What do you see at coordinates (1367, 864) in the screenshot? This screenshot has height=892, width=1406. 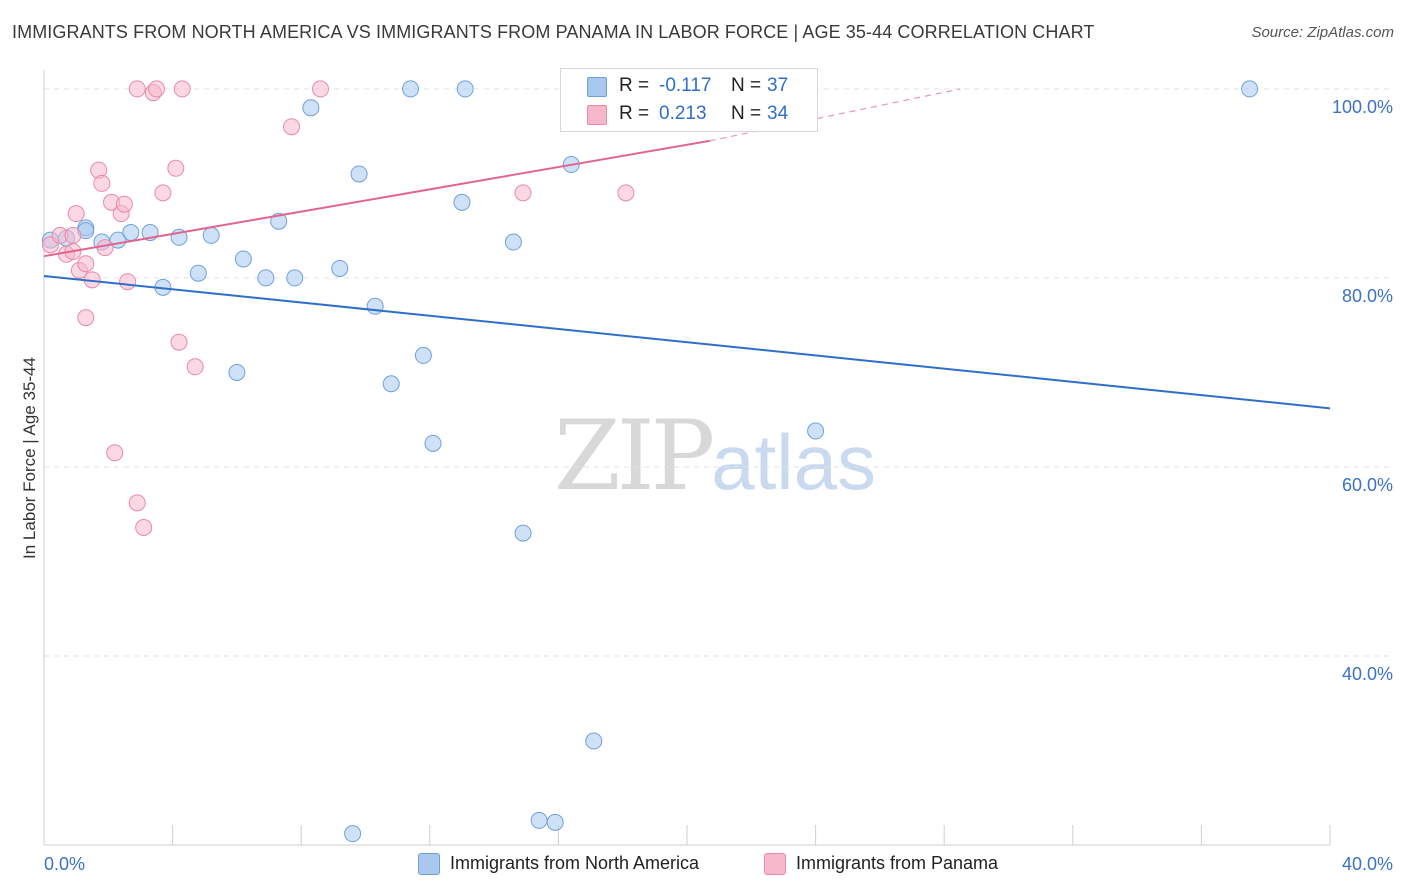 I see `x-tick-label: 40.0%` at bounding box center [1367, 864].